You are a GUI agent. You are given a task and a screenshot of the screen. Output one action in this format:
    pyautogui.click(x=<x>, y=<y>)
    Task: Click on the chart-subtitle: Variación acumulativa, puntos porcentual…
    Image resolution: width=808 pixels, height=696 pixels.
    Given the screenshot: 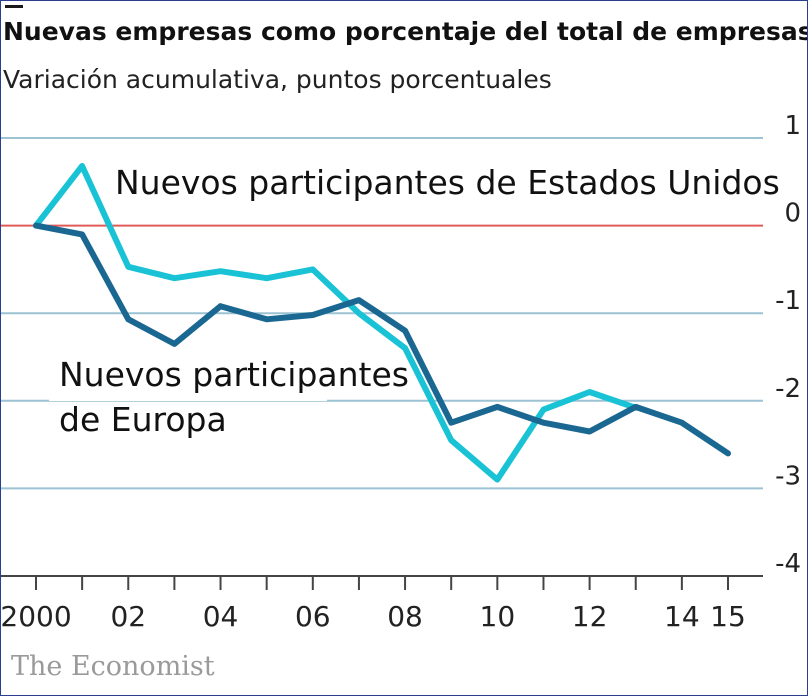 What is the action you would take?
    pyautogui.click(x=277, y=79)
    